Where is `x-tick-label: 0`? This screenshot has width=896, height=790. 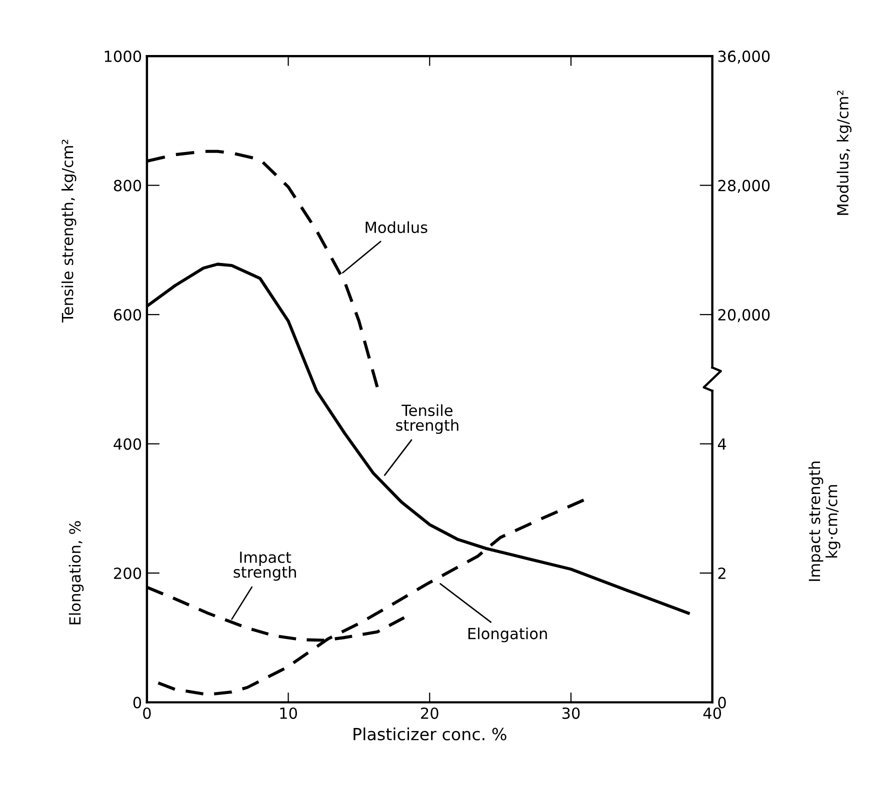 x-tick-label: 0 is located at coordinates (147, 713).